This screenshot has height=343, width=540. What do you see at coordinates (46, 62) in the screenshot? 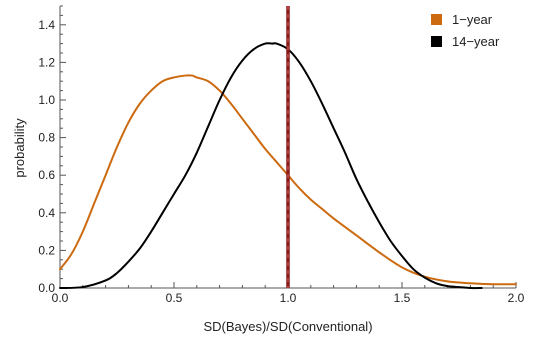
I see `y-tick-label: 1.2` at bounding box center [46, 62].